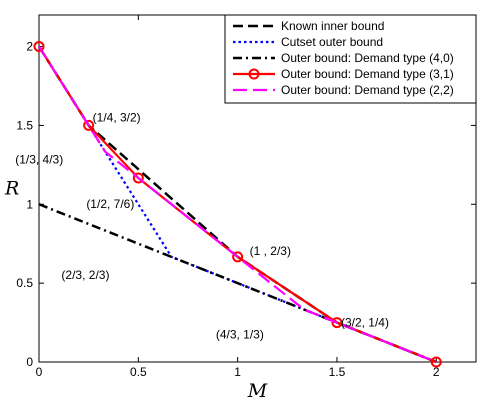 This screenshot has height=404, width=491. Describe the element at coordinates (257, 391) in the screenshot. I see `x-axis-label: M` at that location.